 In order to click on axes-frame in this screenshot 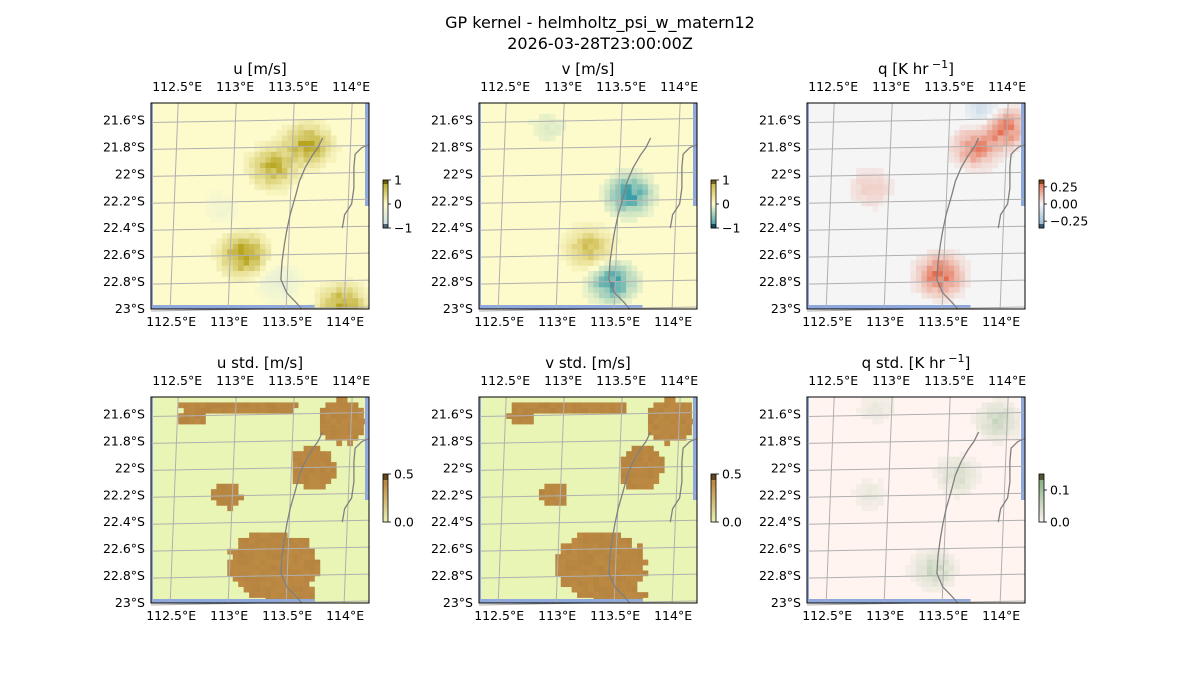, I will do `click(588, 206)`.